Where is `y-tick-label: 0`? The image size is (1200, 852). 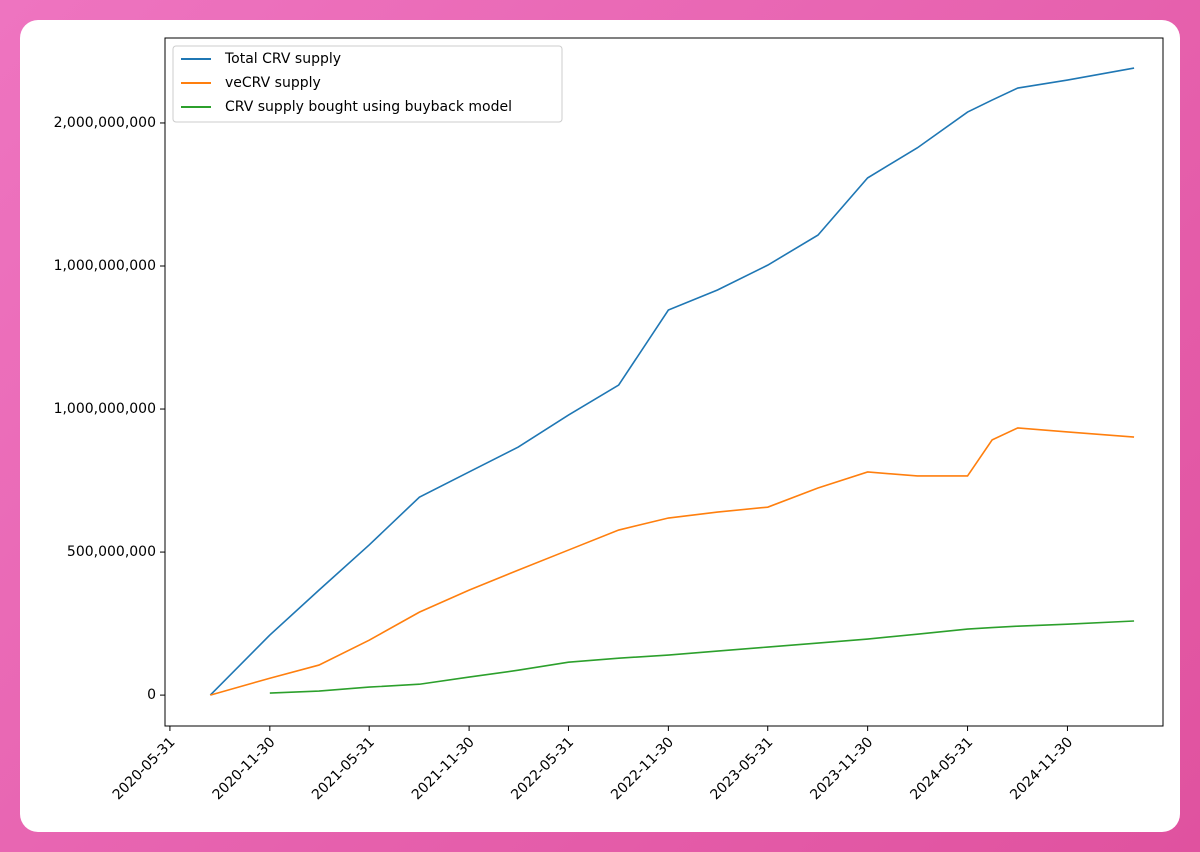 y-tick-label: 0 is located at coordinates (151, 695).